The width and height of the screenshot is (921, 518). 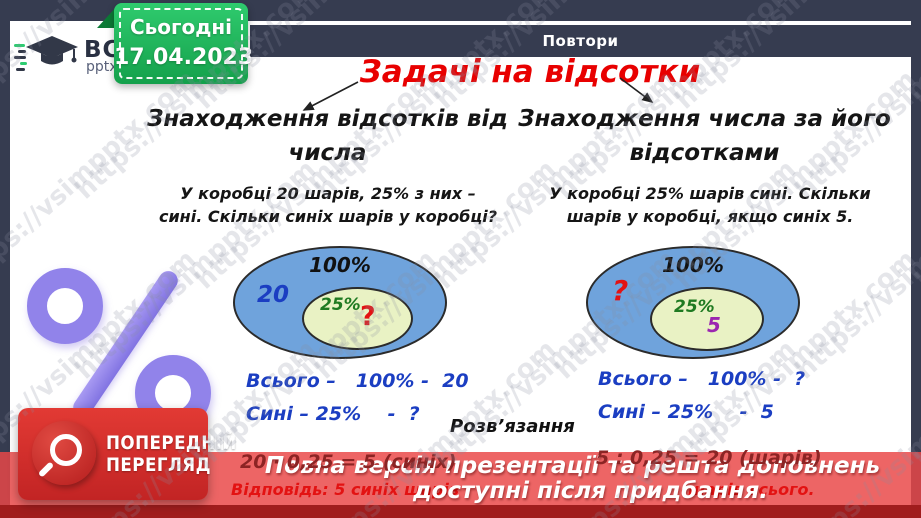 What do you see at coordinates (751, 489) in the screenshot?
I see `right-answer: шарів всього.` at bounding box center [751, 489].